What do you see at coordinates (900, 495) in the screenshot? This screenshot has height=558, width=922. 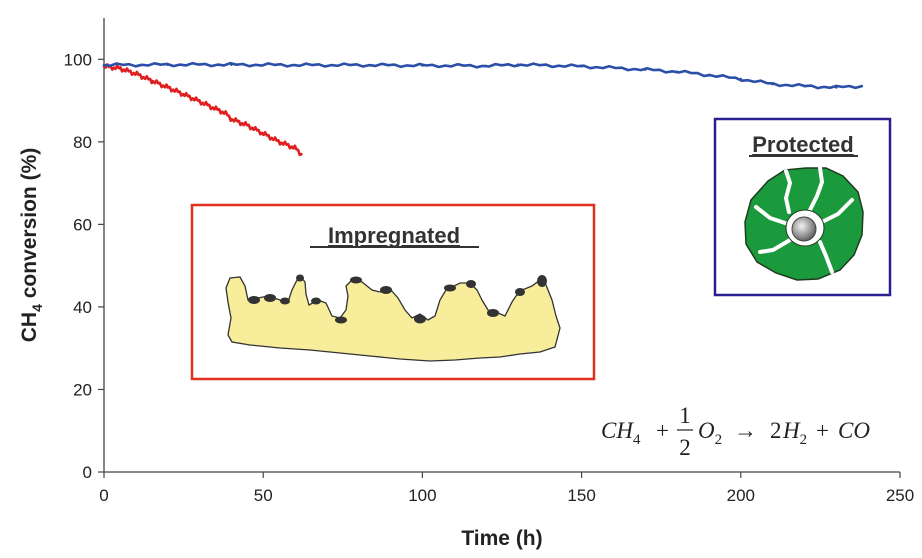 I see `x-tick-label: 250` at bounding box center [900, 495].